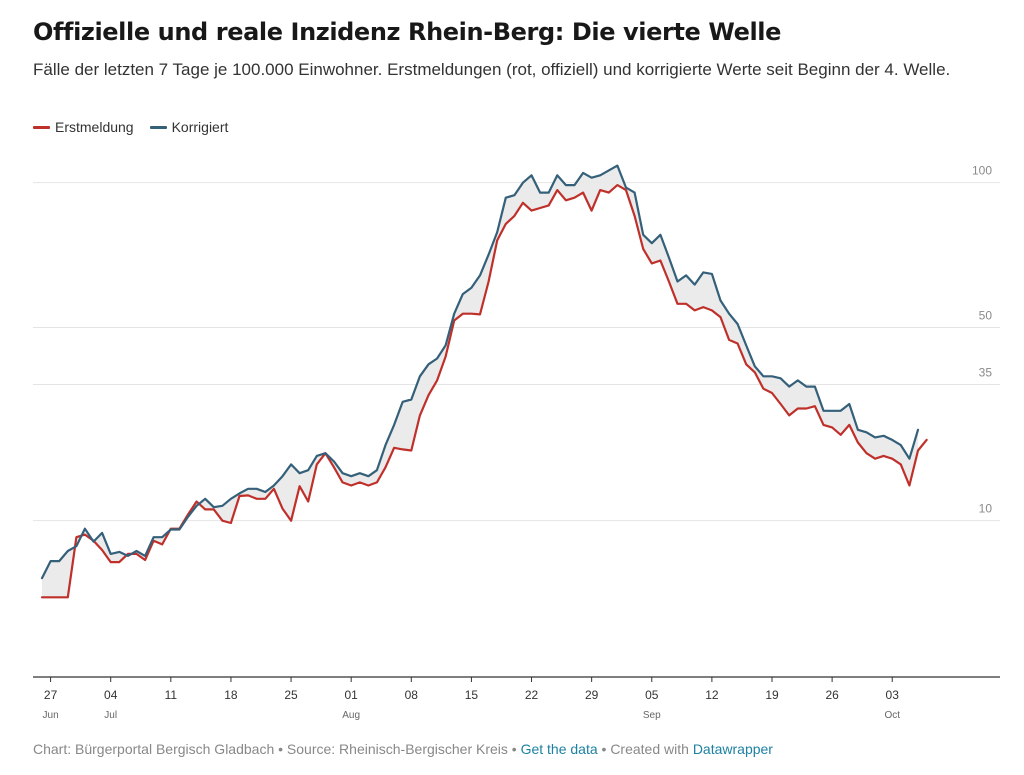 The height and width of the screenshot is (775, 1024). Describe the element at coordinates (652, 695) in the screenshot. I see `x-tick-label: 05` at that location.